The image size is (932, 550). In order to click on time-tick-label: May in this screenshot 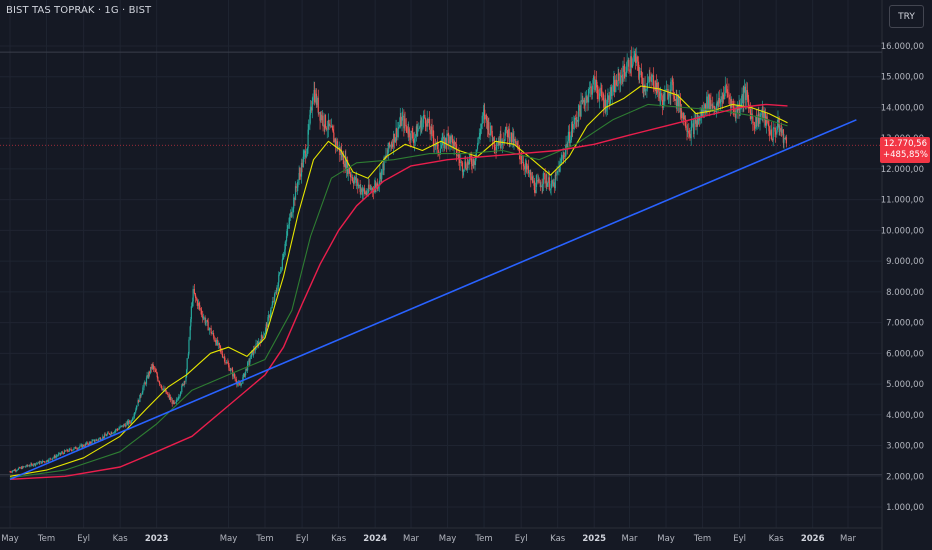, I will do `click(10, 539)`.